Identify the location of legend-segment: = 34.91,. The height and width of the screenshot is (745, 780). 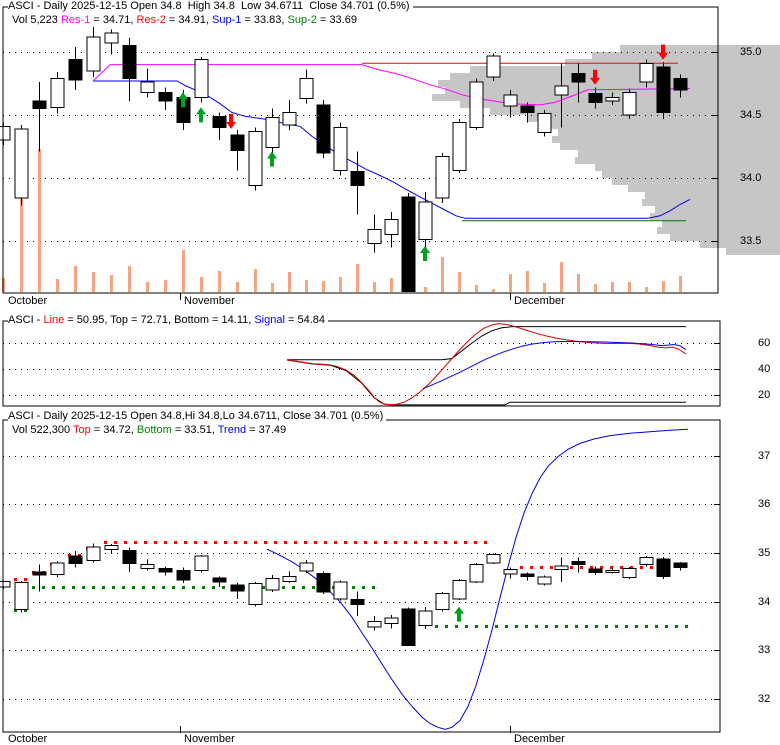
(188, 20).